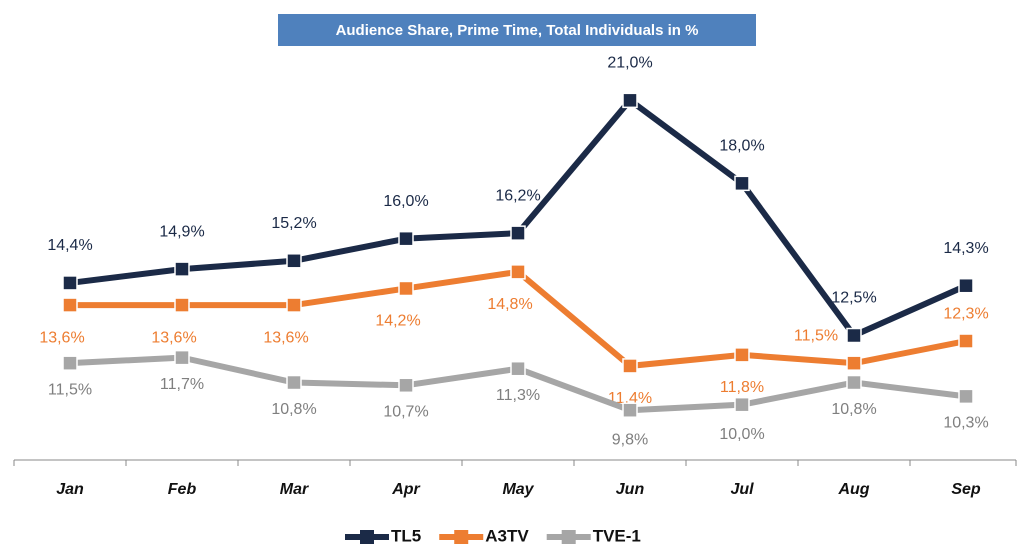 Image resolution: width=1017 pixels, height=552 pixels. What do you see at coordinates (294, 489) in the screenshot?
I see `x-tick-label: Mar` at bounding box center [294, 489].